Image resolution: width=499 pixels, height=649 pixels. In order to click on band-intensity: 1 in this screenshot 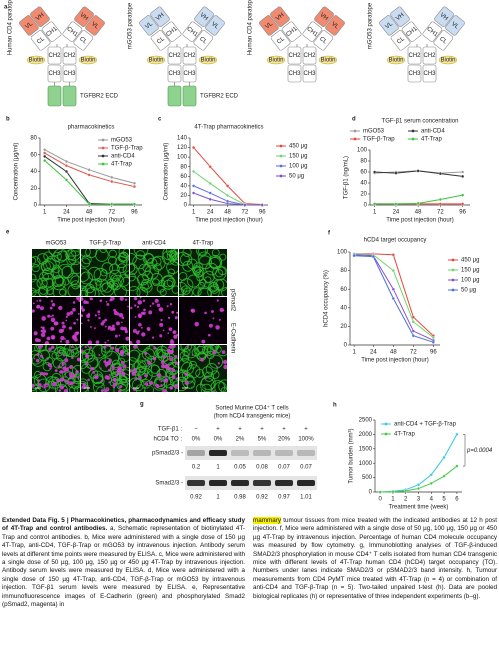, I will do `click(218, 498)`.